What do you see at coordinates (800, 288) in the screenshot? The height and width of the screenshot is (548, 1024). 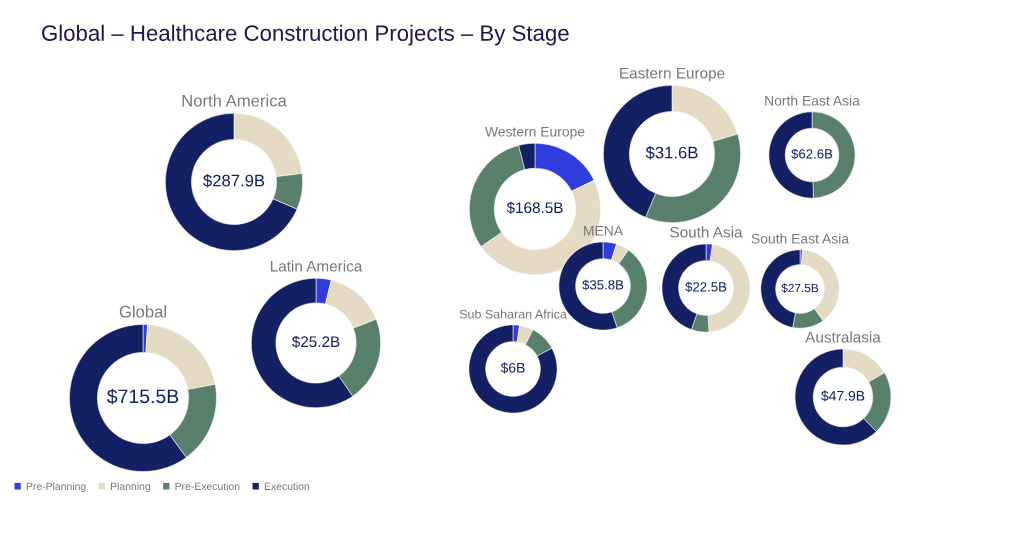 I see `text: $27.5B` at bounding box center [800, 288].